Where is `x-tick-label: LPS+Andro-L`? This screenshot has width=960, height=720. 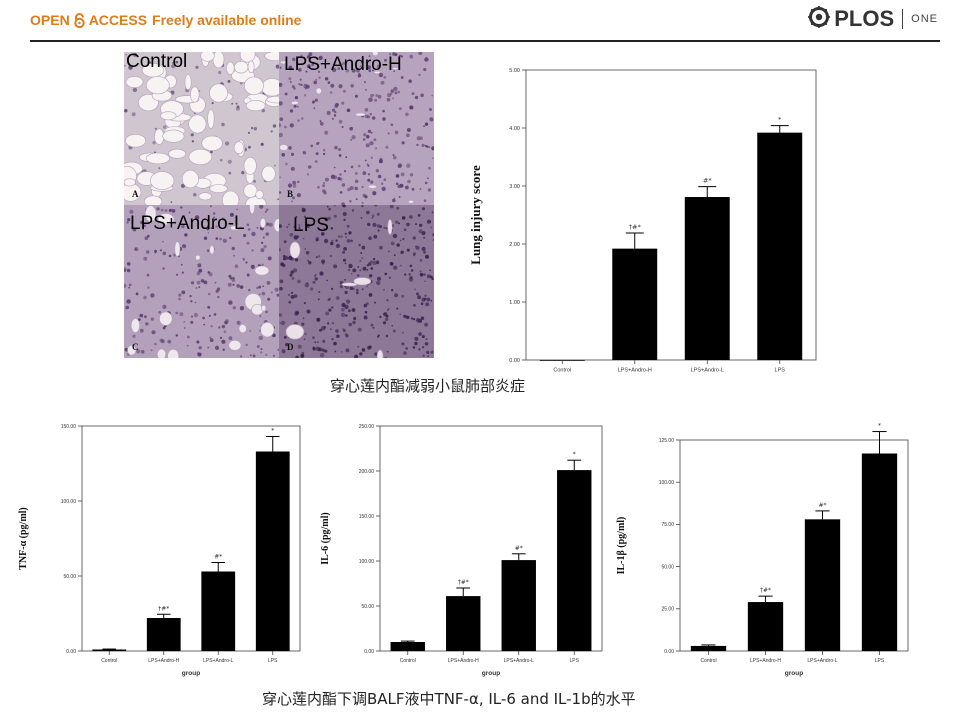
x-tick-label: LPS+Andro-L is located at coordinates (519, 661).